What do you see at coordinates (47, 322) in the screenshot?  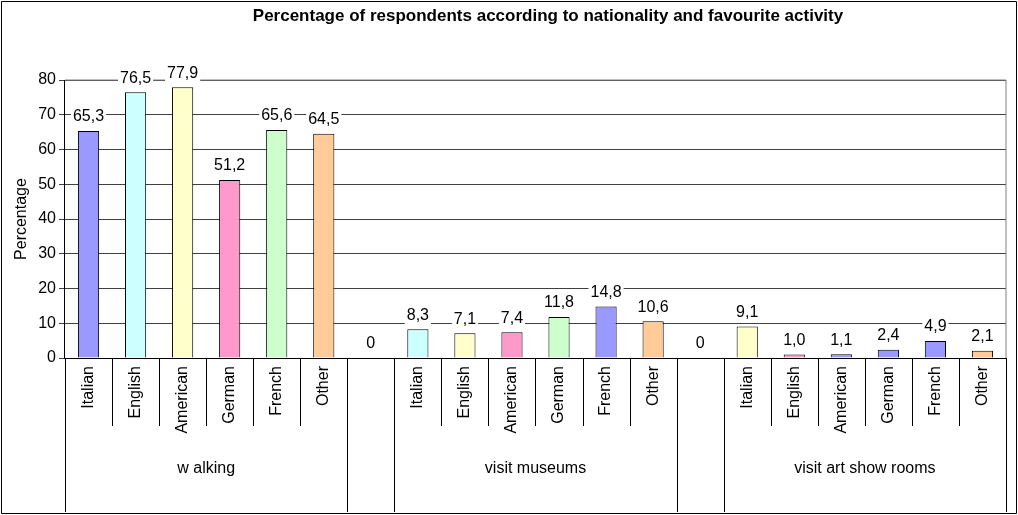 I see `y-tick-label: 10` at bounding box center [47, 322].